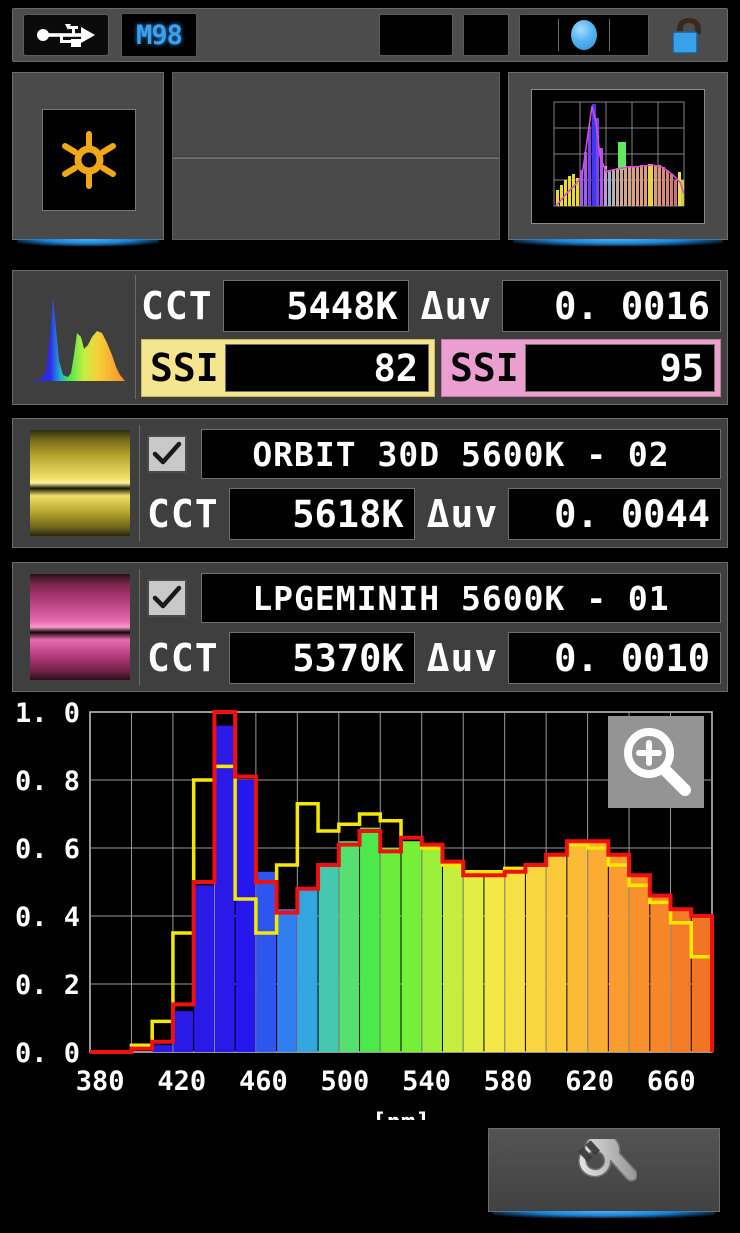 The image size is (740, 1233). I want to click on svg-text: 500, so click(345, 1081).